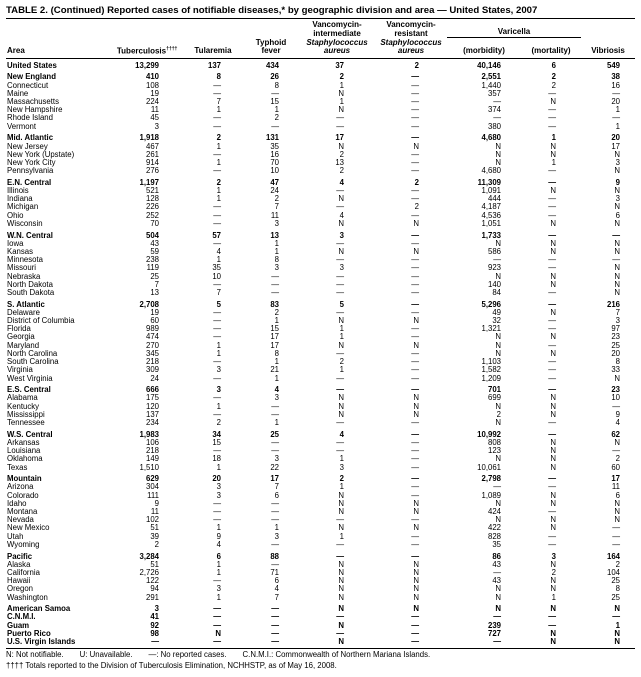 This screenshot has height=677, width=641. I want to click on area-cell: Colorado, so click(23, 495).